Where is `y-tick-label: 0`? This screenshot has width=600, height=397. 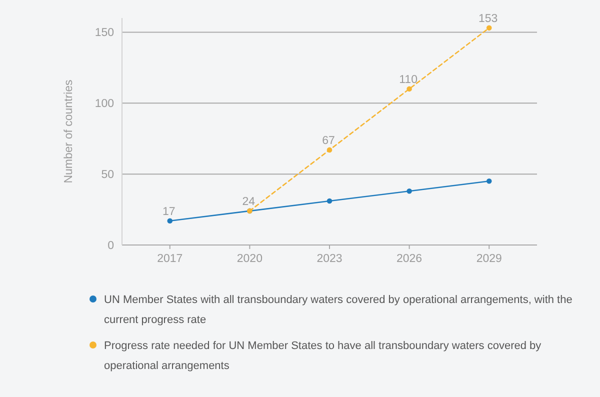 y-tick-label: 0 is located at coordinates (111, 246).